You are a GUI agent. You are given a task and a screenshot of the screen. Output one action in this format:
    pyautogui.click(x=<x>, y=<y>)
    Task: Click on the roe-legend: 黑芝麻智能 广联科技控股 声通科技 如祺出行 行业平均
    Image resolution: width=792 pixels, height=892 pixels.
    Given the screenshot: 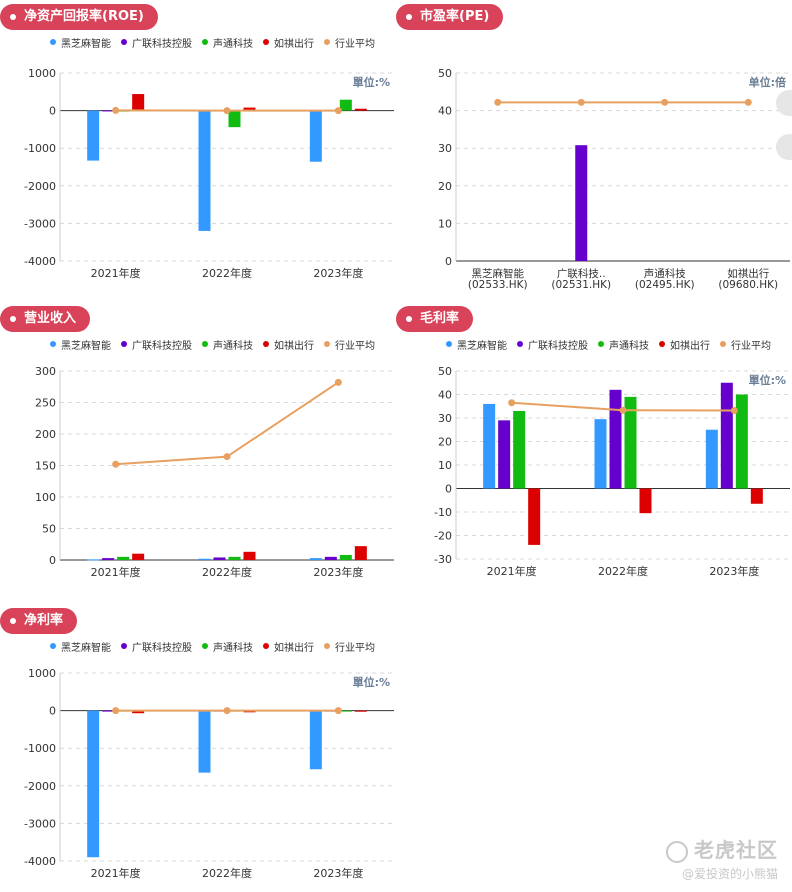 What is the action you would take?
    pyautogui.click(x=212, y=42)
    